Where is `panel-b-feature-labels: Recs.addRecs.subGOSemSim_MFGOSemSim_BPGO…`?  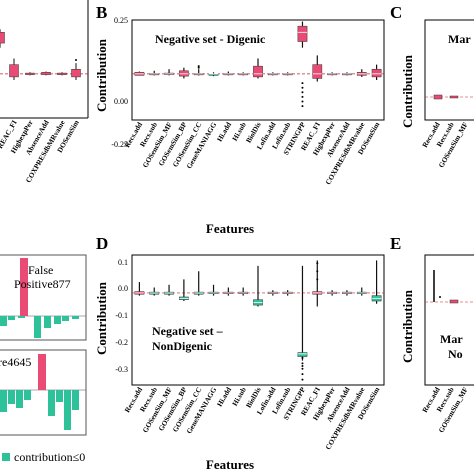 panel-b-feature-labels: Recs.addRecs.subGOSemSim_MFGOSemSim_BPGO… is located at coordinates (252, 153).